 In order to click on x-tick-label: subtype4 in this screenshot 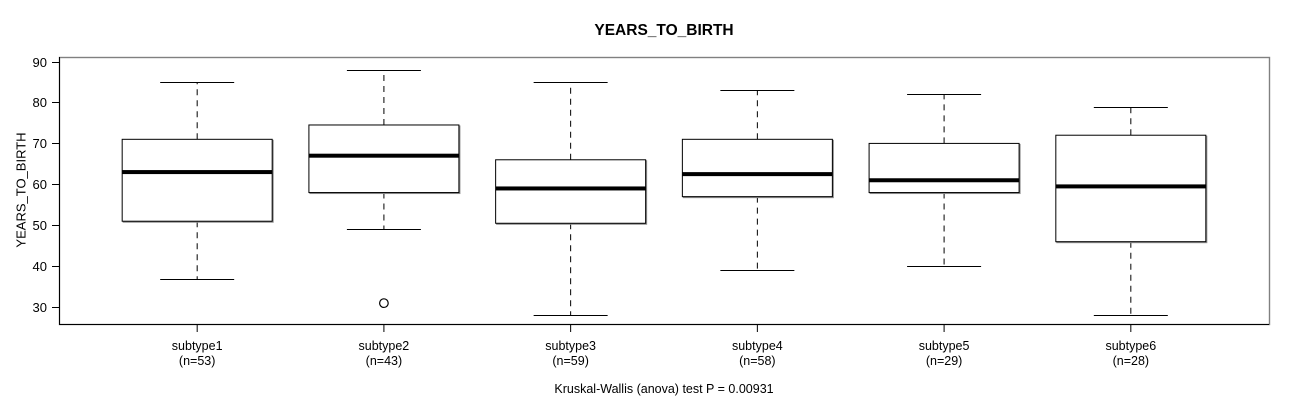, I will do `click(757, 346)`.